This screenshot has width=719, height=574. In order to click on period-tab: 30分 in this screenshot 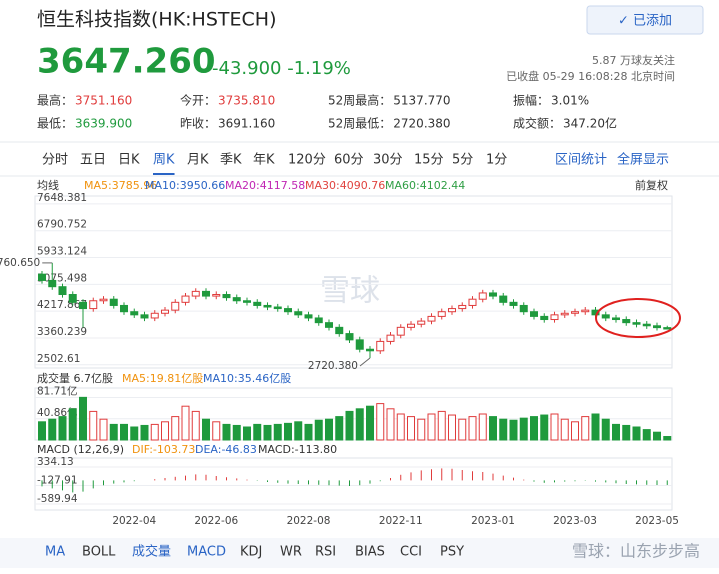, I will do `click(388, 160)`.